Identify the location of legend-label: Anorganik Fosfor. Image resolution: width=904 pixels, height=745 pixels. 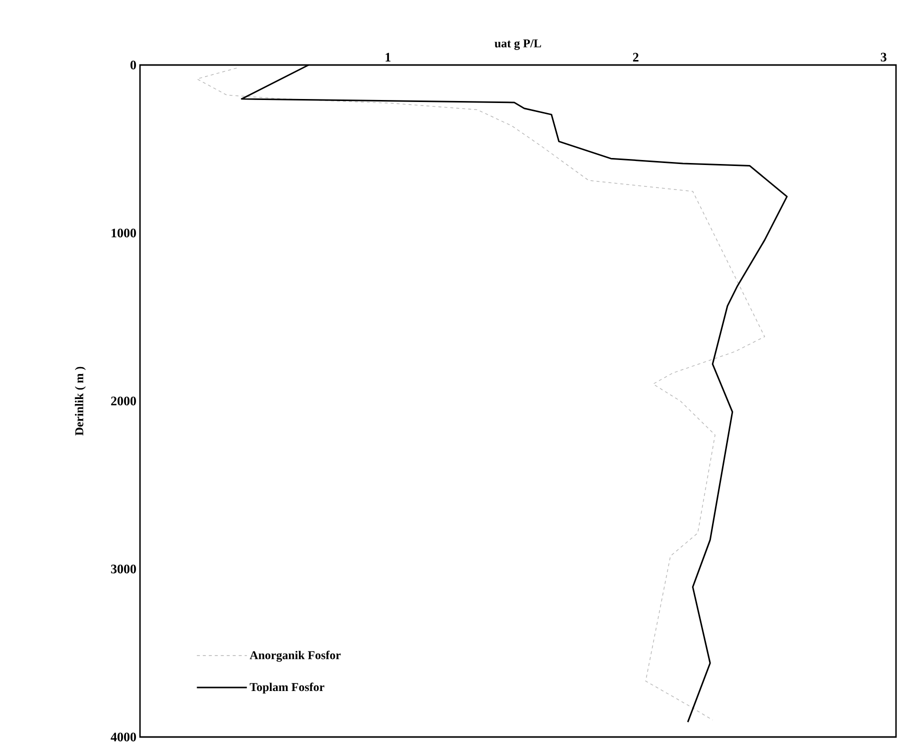
(295, 656).